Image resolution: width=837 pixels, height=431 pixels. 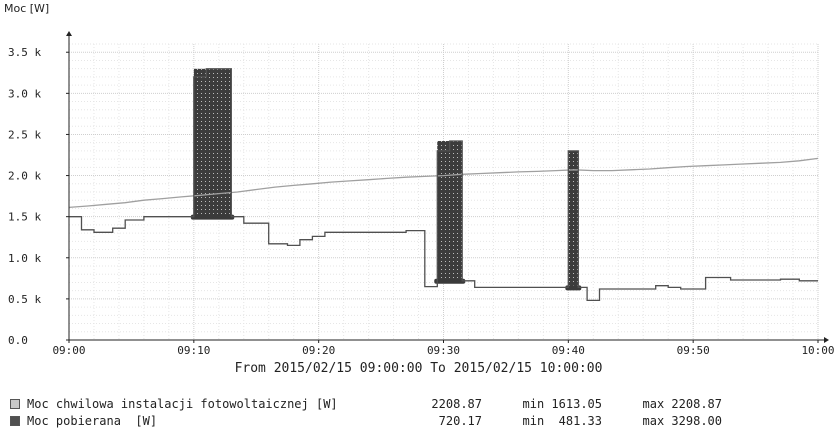 I want to click on y-axis-label: Moc [W], so click(x=27, y=8).